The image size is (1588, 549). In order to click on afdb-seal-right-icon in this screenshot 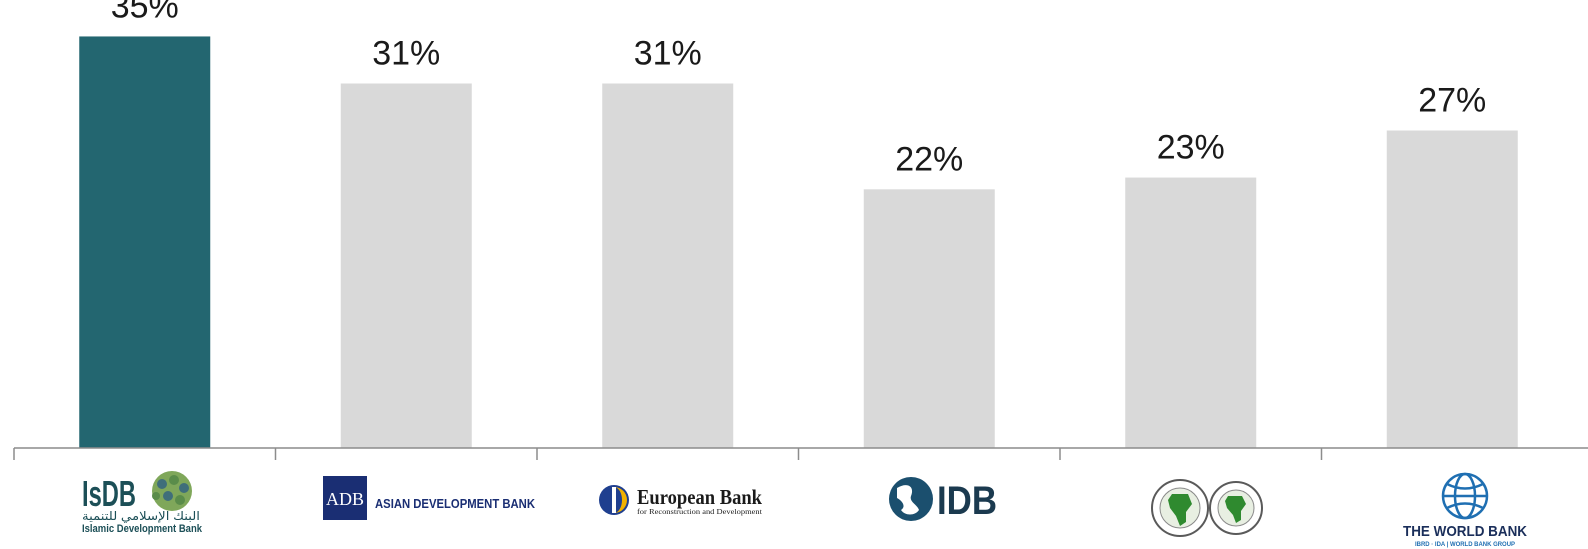, I will do `click(1236, 508)`.